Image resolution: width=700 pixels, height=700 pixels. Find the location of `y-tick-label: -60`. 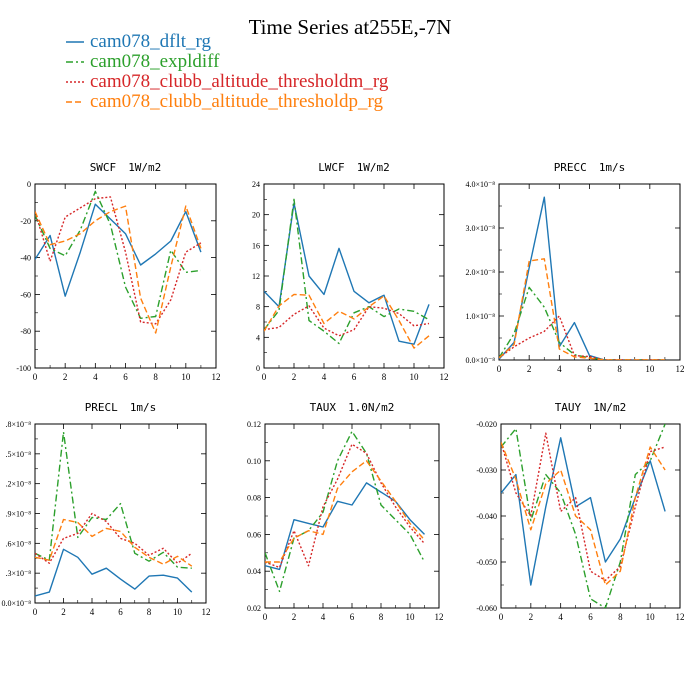

y-tick-label: -60 is located at coordinates (25, 294).